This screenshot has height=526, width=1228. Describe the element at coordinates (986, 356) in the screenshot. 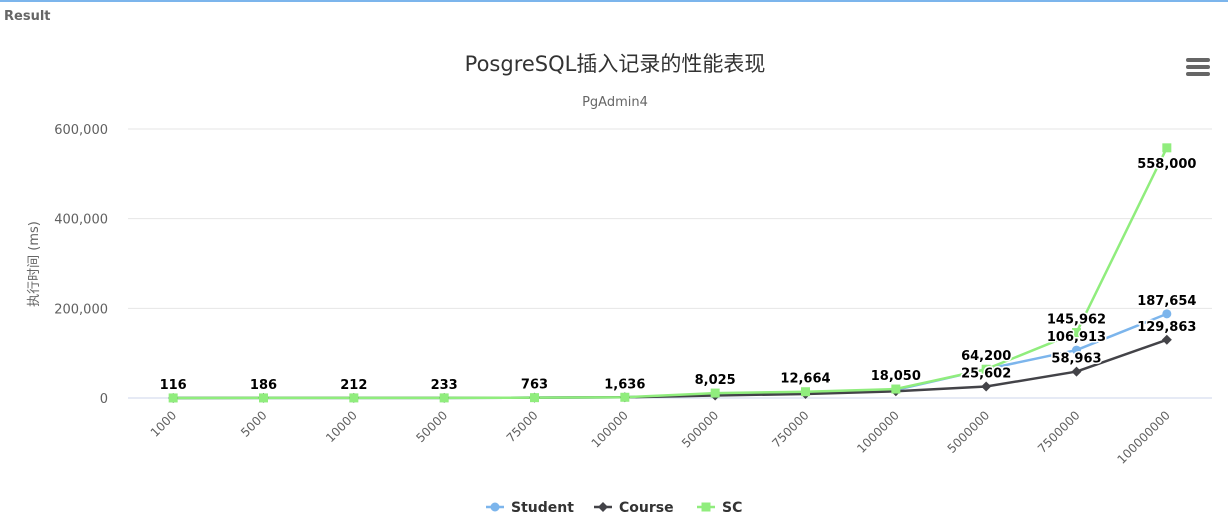

I see `data-label: 64,200` at that location.